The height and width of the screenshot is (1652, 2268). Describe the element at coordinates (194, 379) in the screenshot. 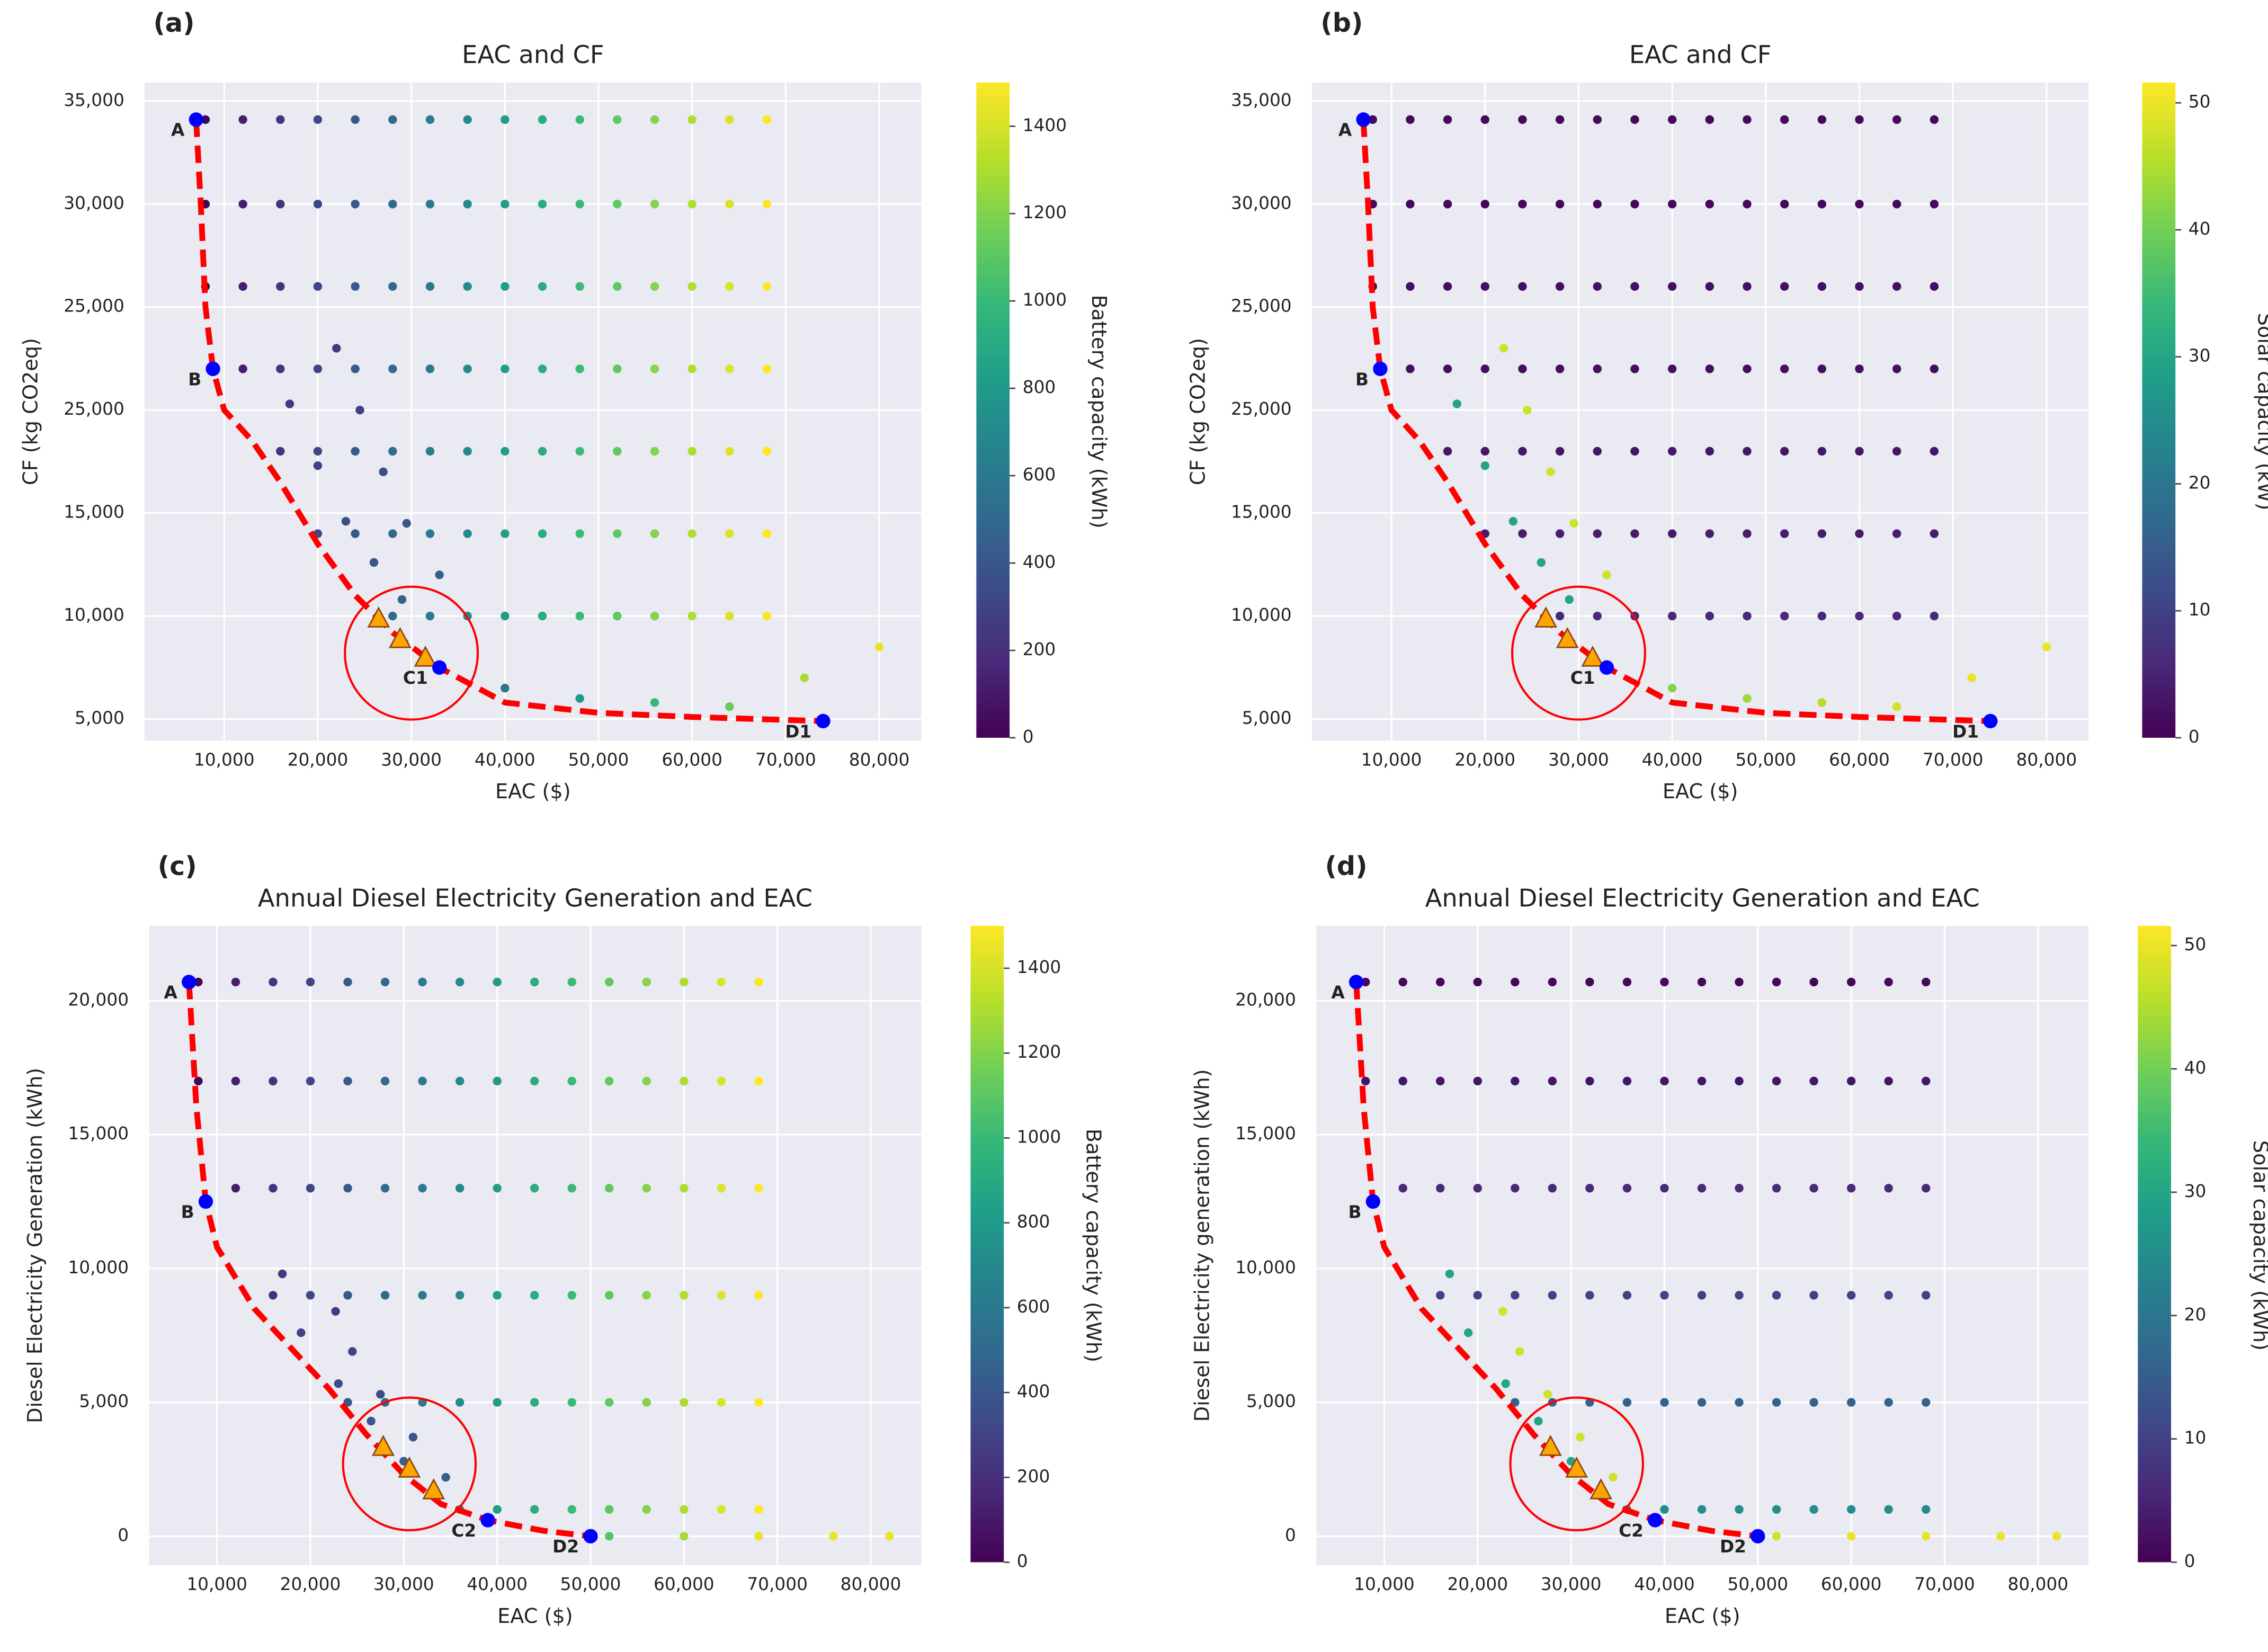

I see `key-point-label: B` at that location.